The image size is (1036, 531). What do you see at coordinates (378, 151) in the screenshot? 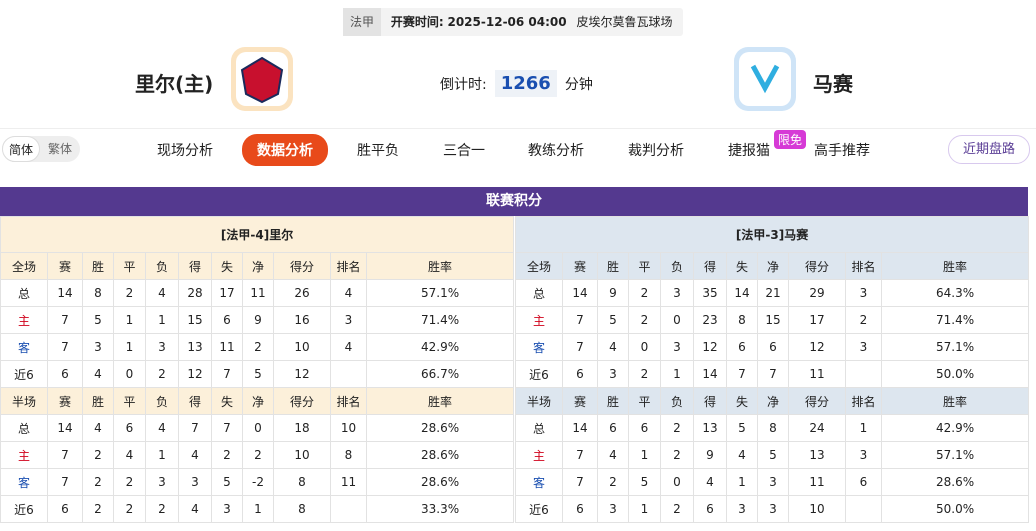
I see `nav-tab: 胜平负` at bounding box center [378, 151].